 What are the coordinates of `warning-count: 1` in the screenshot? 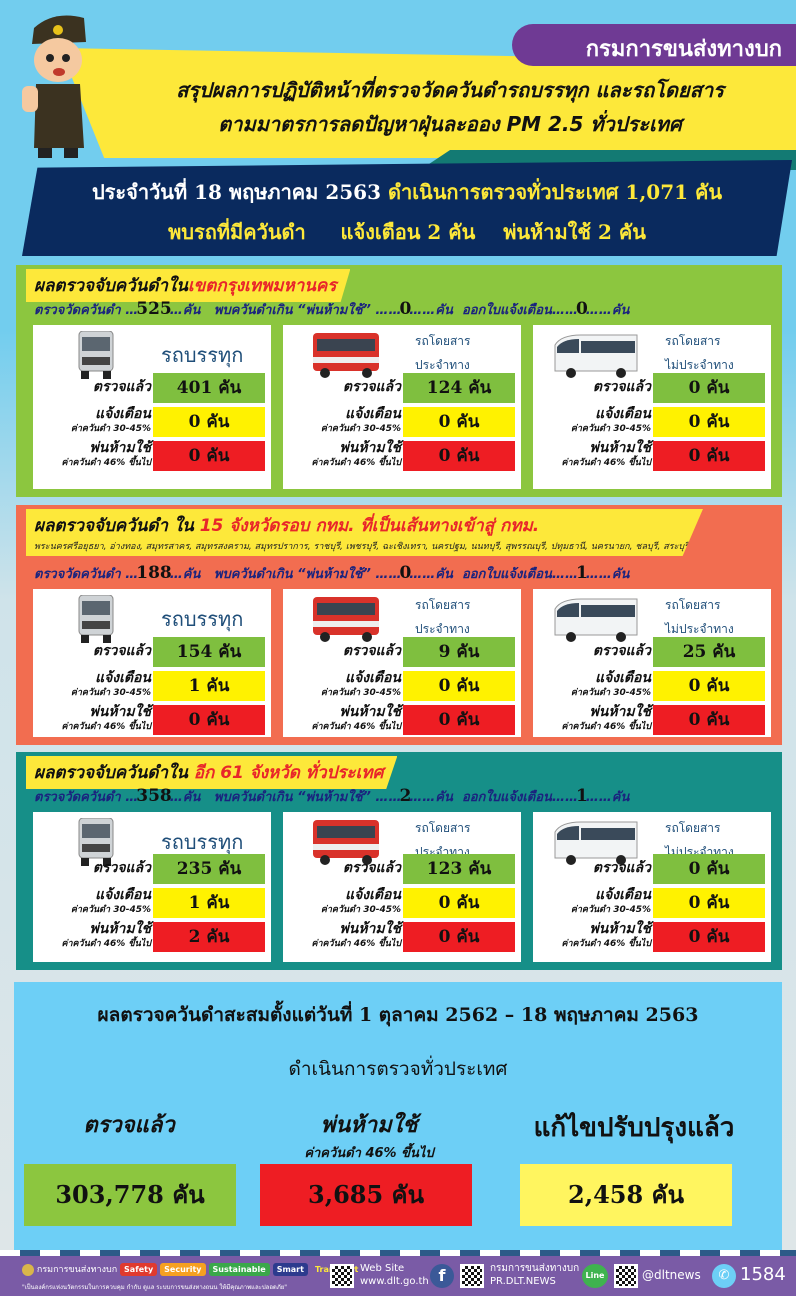 It's located at (194, 903).